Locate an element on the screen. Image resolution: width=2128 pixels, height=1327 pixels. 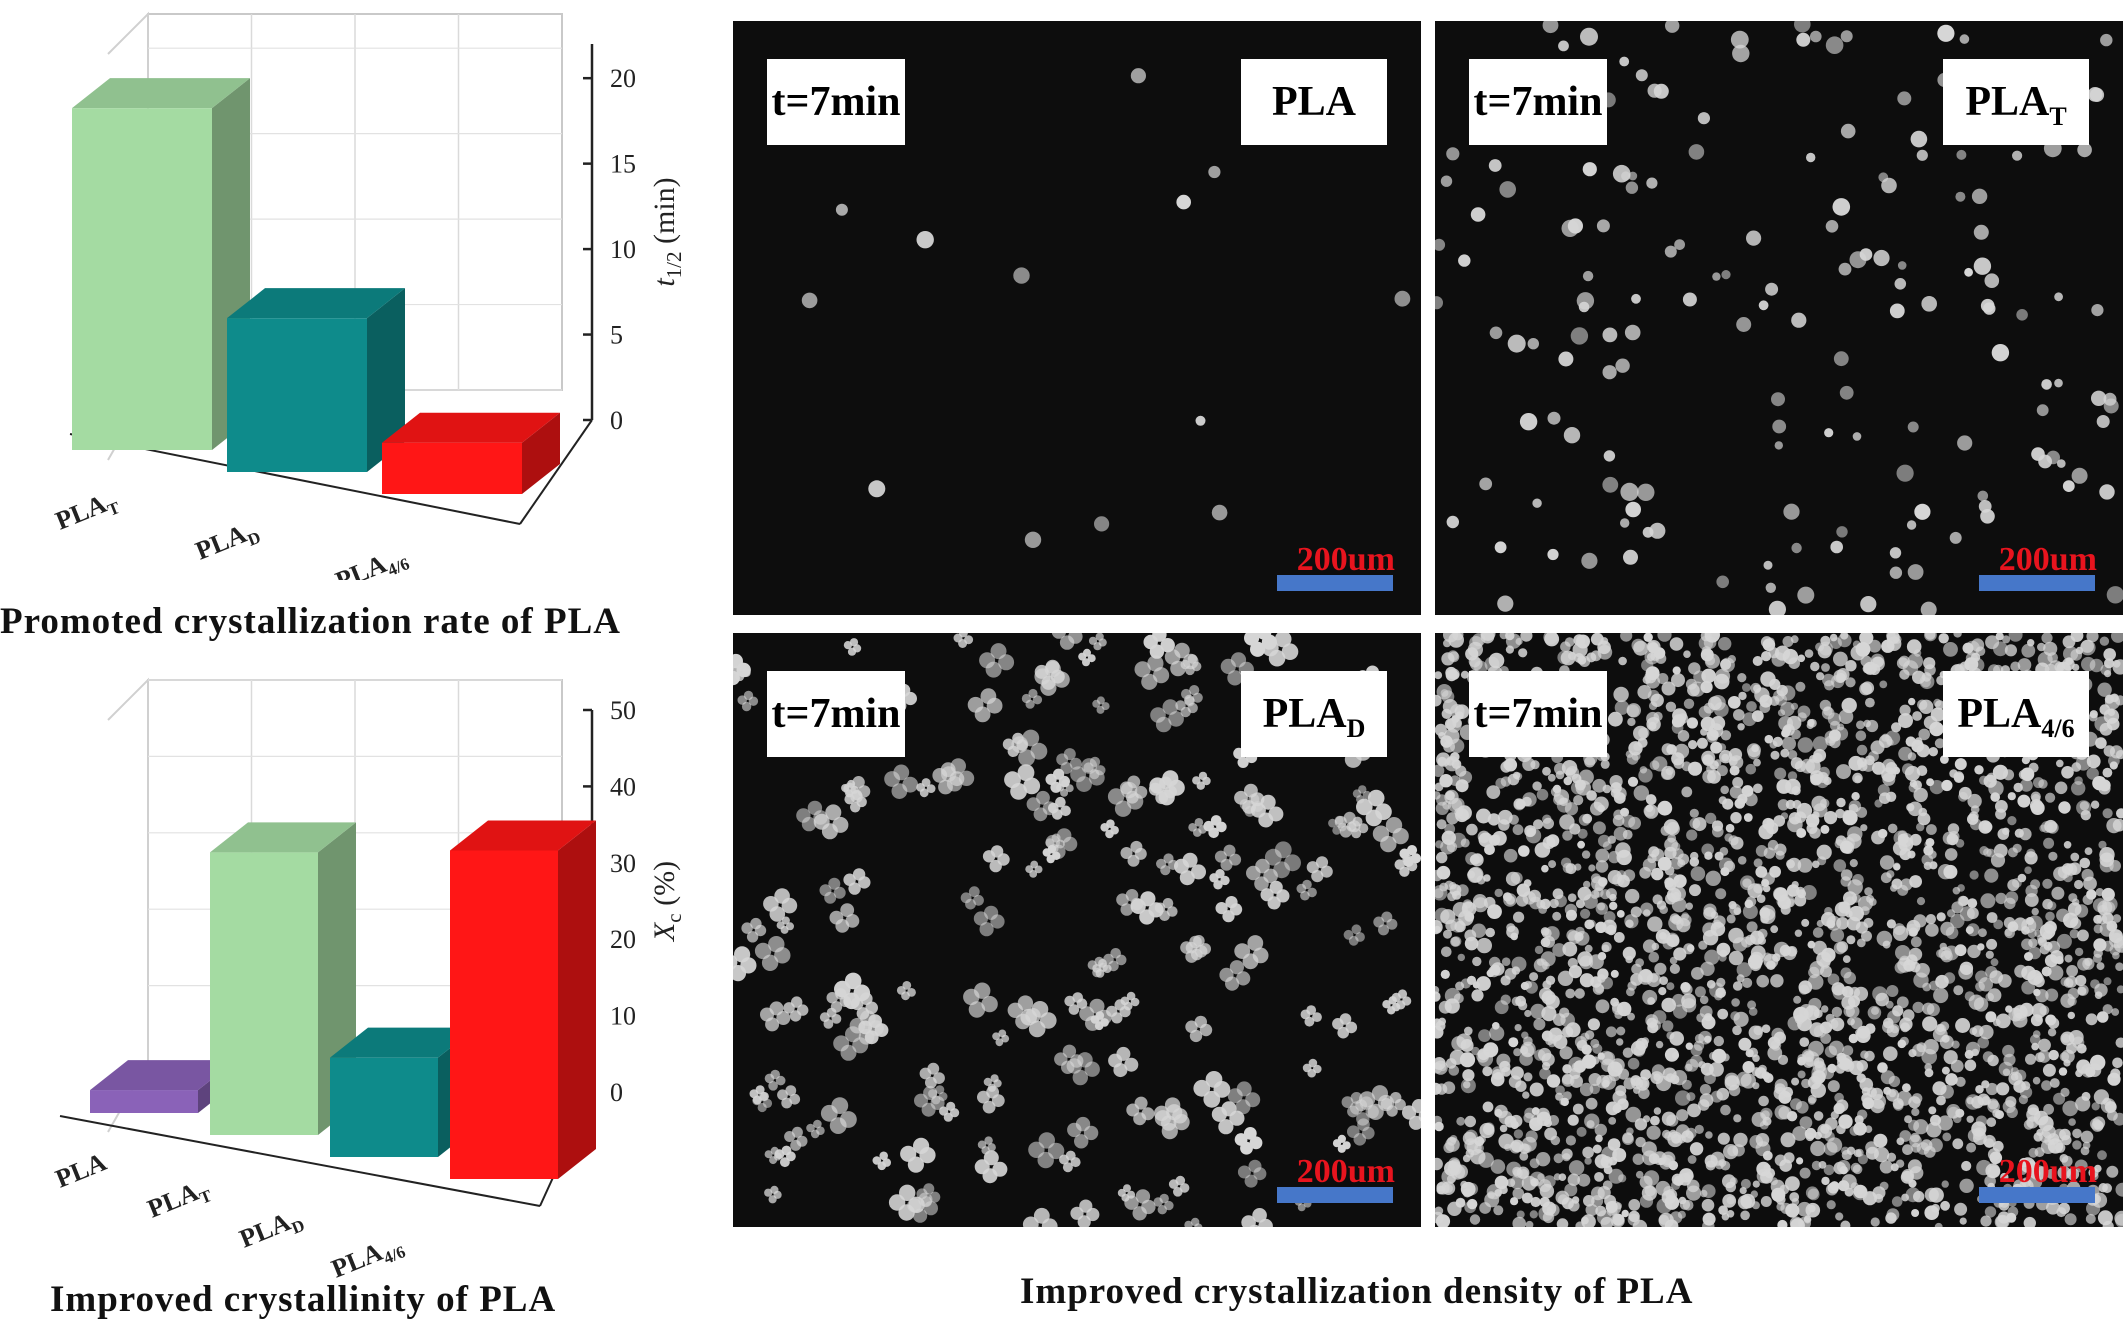
micrograph-panel-pla-d: t=7min PLAD 200um is located at coordinates (1077, 930).